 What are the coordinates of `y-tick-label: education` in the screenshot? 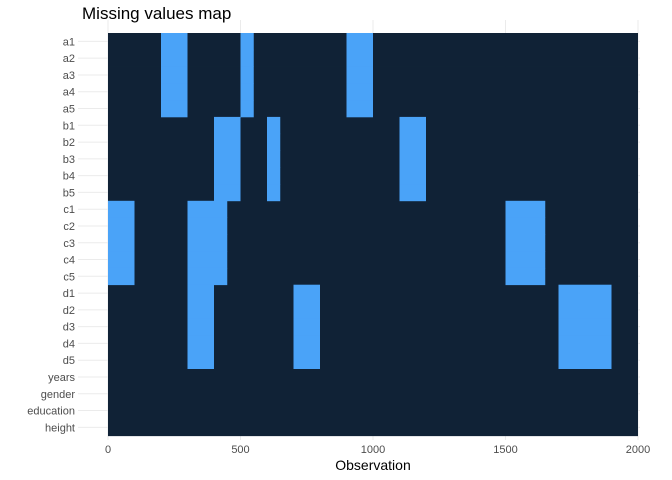 It's located at (51, 412).